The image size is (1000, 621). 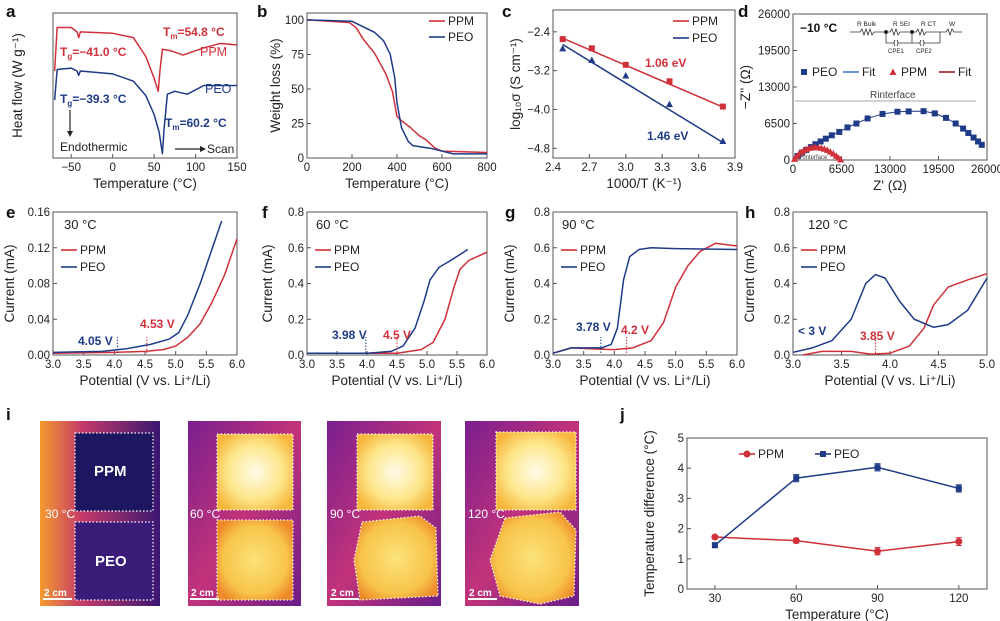 What do you see at coordinates (906, 37) in the screenshot?
I see `equivalent-circuit-icon` at bounding box center [906, 37].